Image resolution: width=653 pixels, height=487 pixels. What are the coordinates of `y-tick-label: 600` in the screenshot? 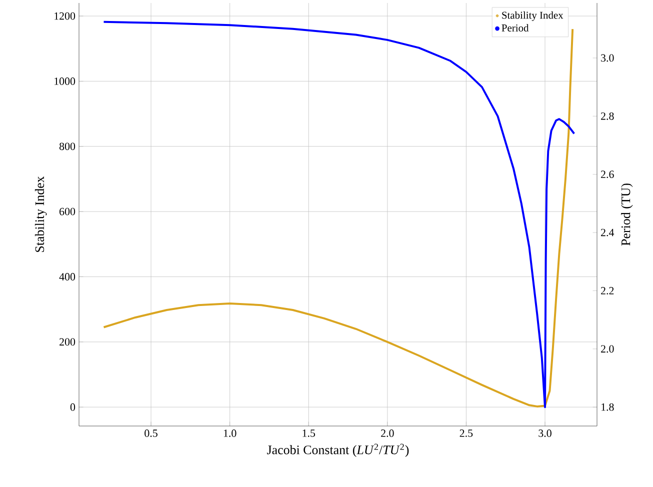 It's located at (68, 212).